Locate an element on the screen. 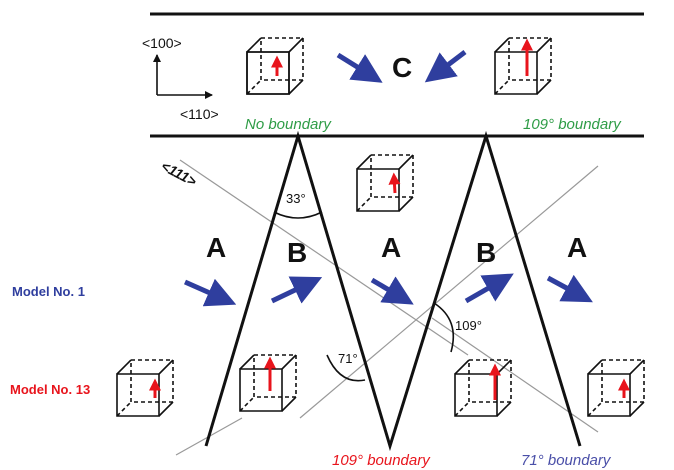 The height and width of the screenshot is (470, 674). unit-cell-c-right is located at coordinates (523, 66).